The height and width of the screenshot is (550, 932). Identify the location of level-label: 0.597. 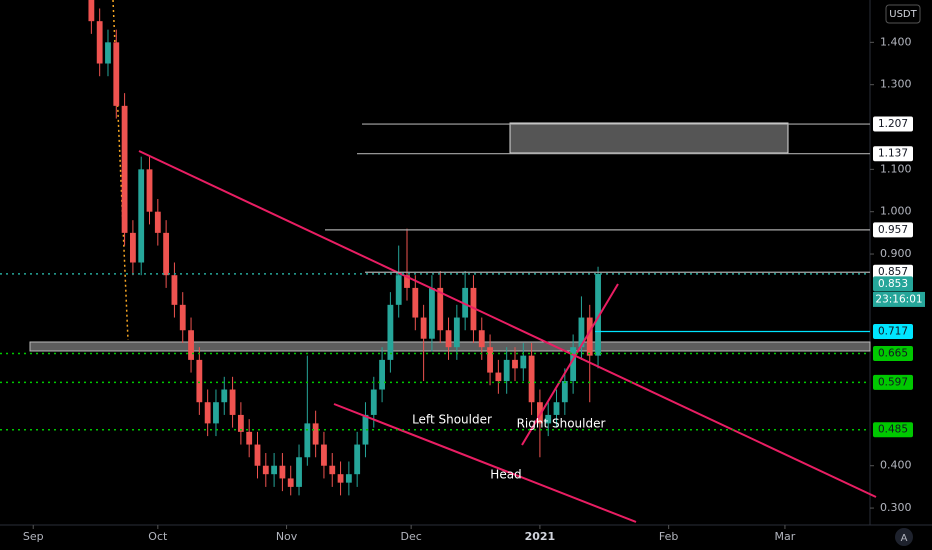
(893, 382).